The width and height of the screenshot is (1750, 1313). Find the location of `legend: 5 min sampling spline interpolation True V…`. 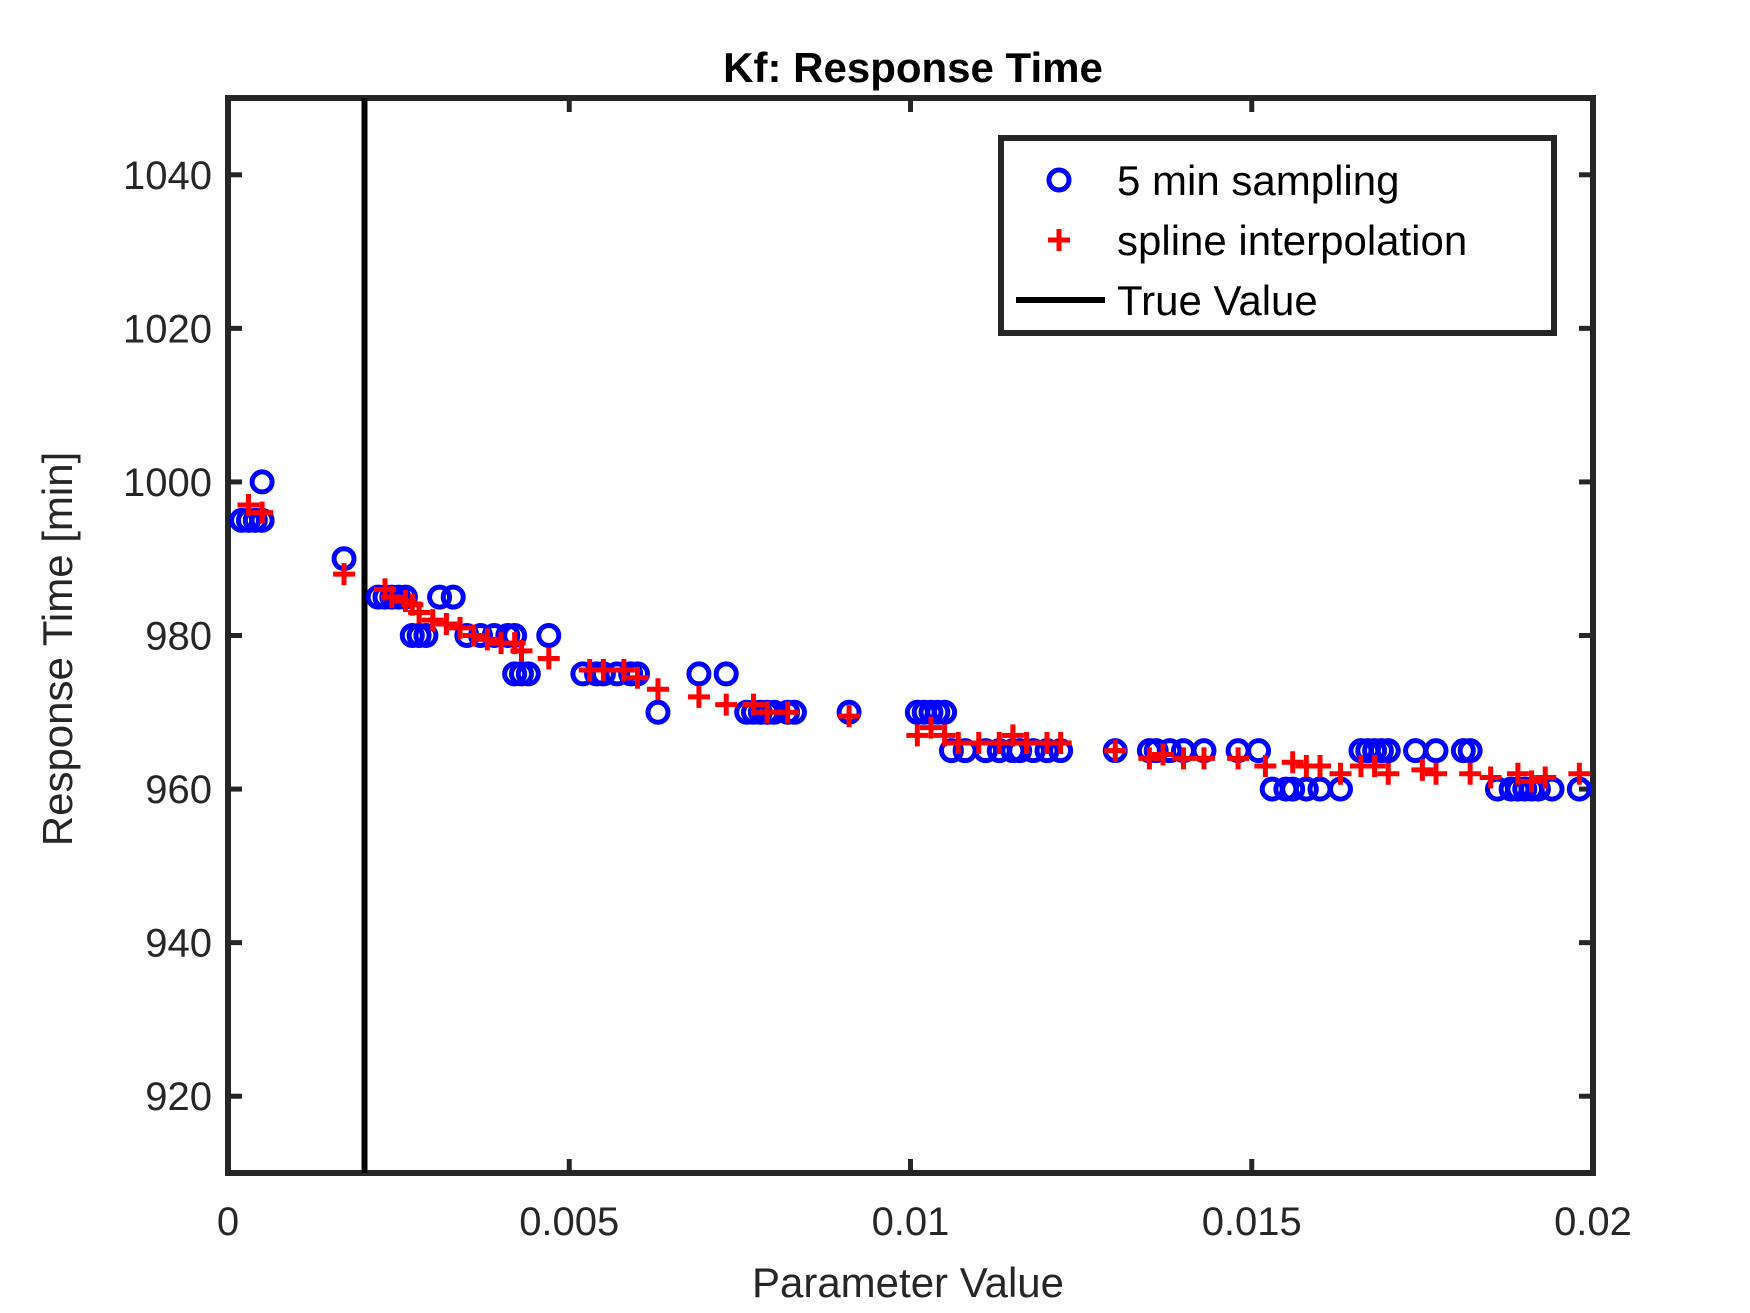

legend: 5 min sampling spline interpolation True V… is located at coordinates (1277, 235).